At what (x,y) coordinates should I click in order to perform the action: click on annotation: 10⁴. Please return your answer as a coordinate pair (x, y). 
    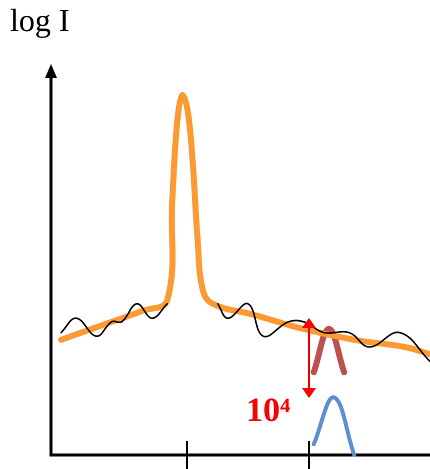
    Looking at the image, I should click on (268, 411).